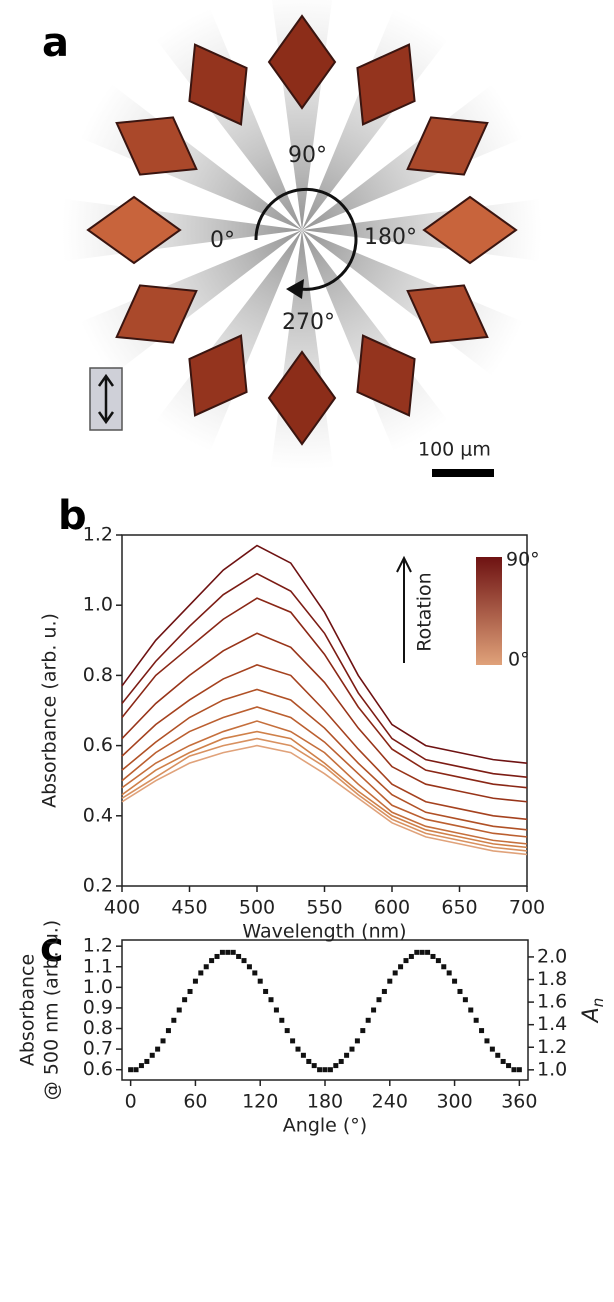  Describe the element at coordinates (98, 745) in the screenshot. I see `y-tick-label: 0.6` at that location.